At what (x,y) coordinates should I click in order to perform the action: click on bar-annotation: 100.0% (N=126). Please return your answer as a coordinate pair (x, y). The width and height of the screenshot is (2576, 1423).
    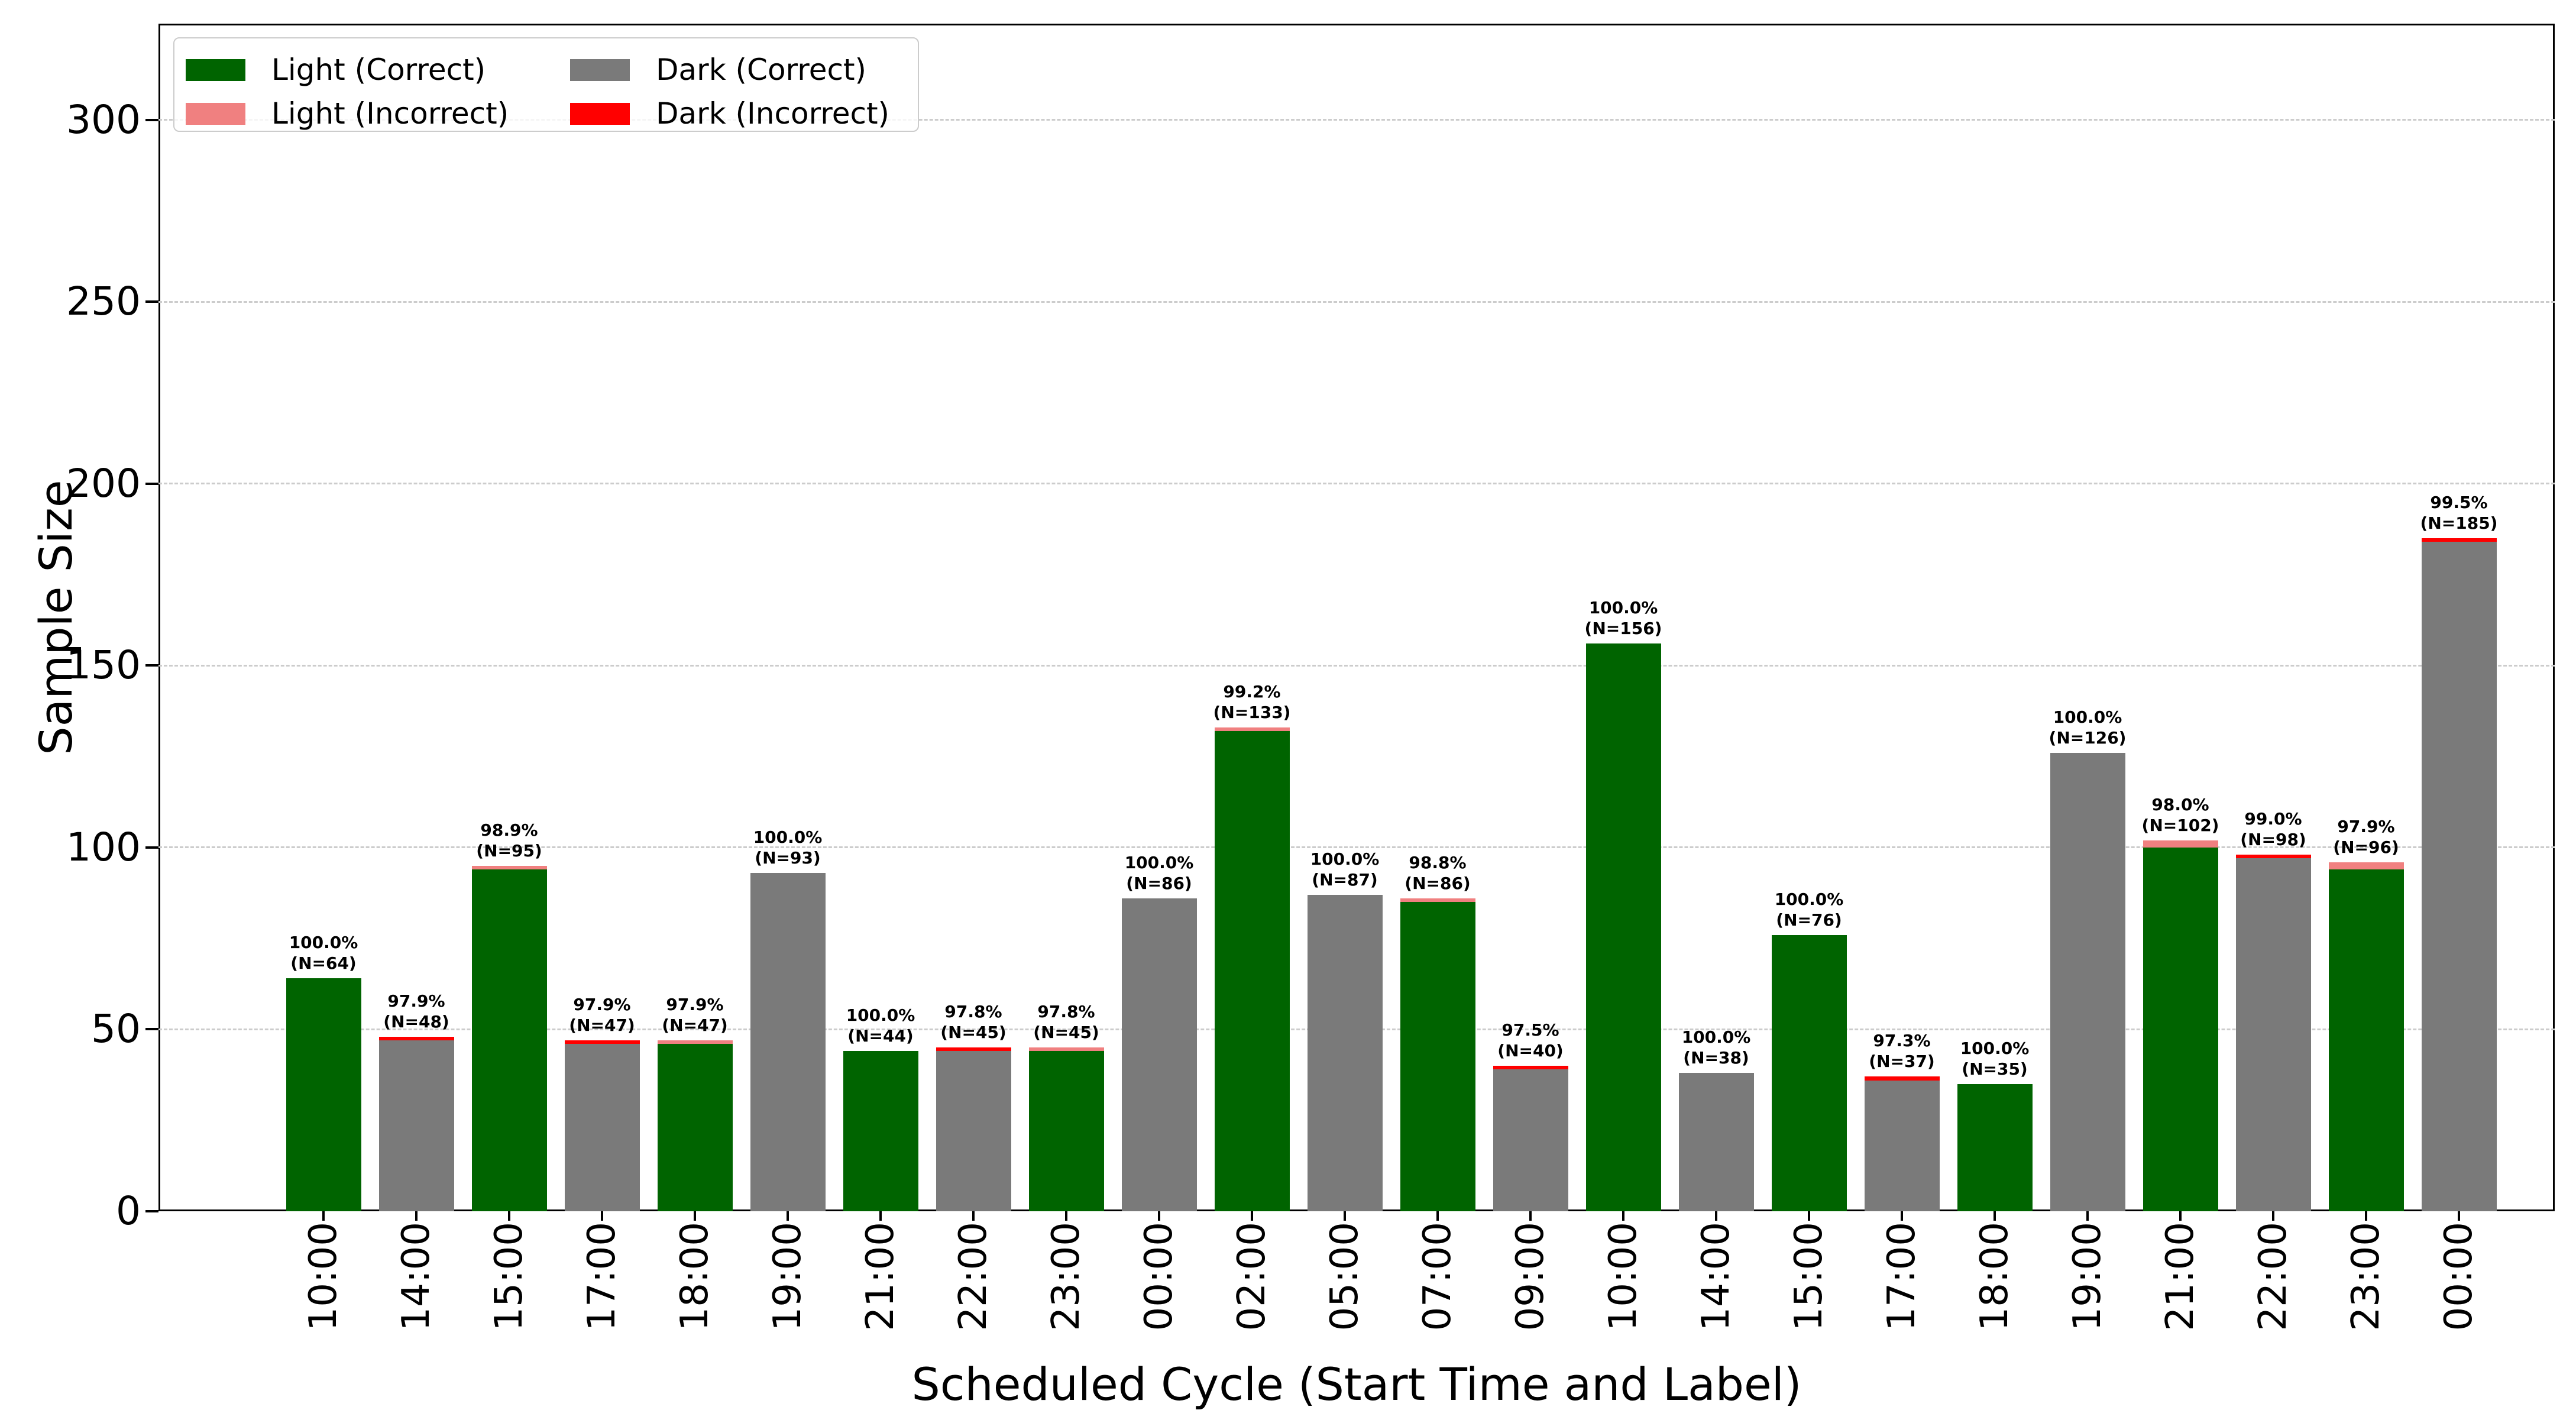
    Looking at the image, I should click on (2087, 728).